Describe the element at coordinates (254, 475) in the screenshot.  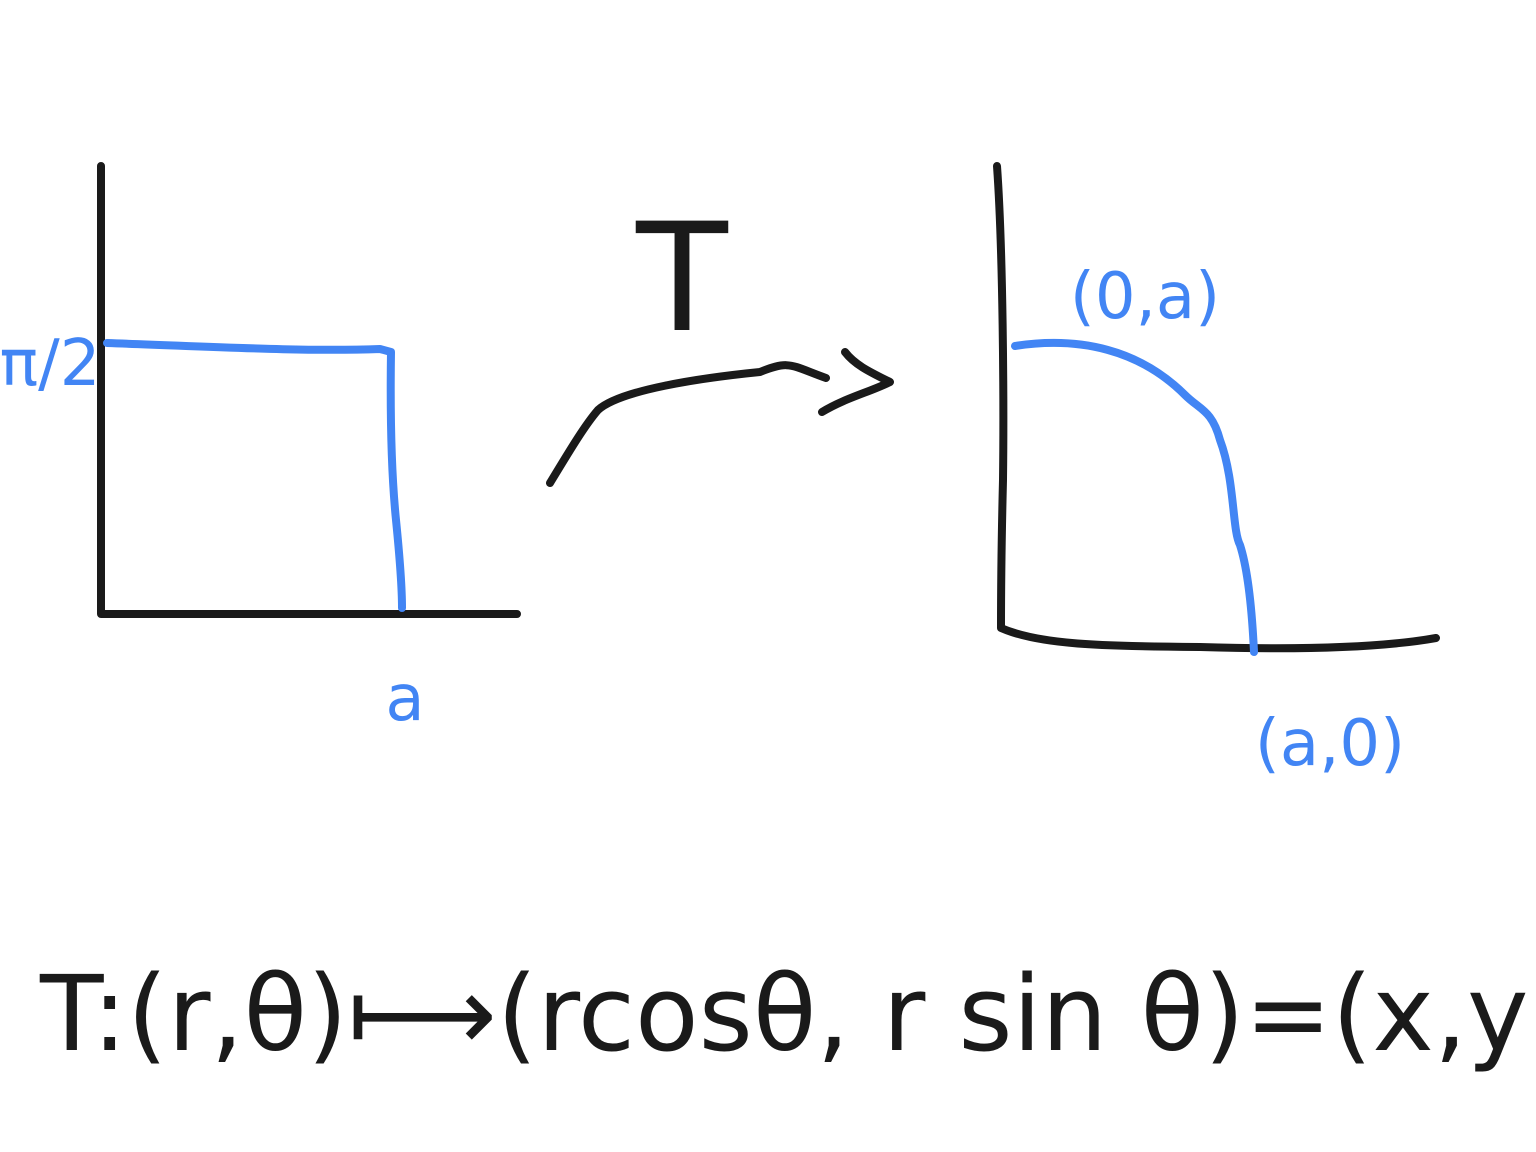
I see `left-region` at that location.